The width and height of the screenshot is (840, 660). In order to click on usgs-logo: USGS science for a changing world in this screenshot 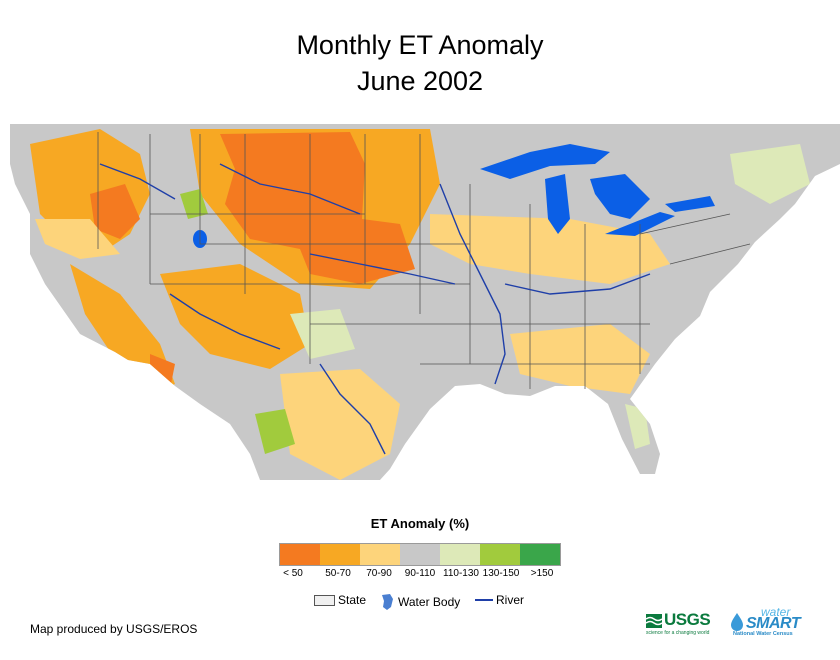, I will do `click(684, 624)`.